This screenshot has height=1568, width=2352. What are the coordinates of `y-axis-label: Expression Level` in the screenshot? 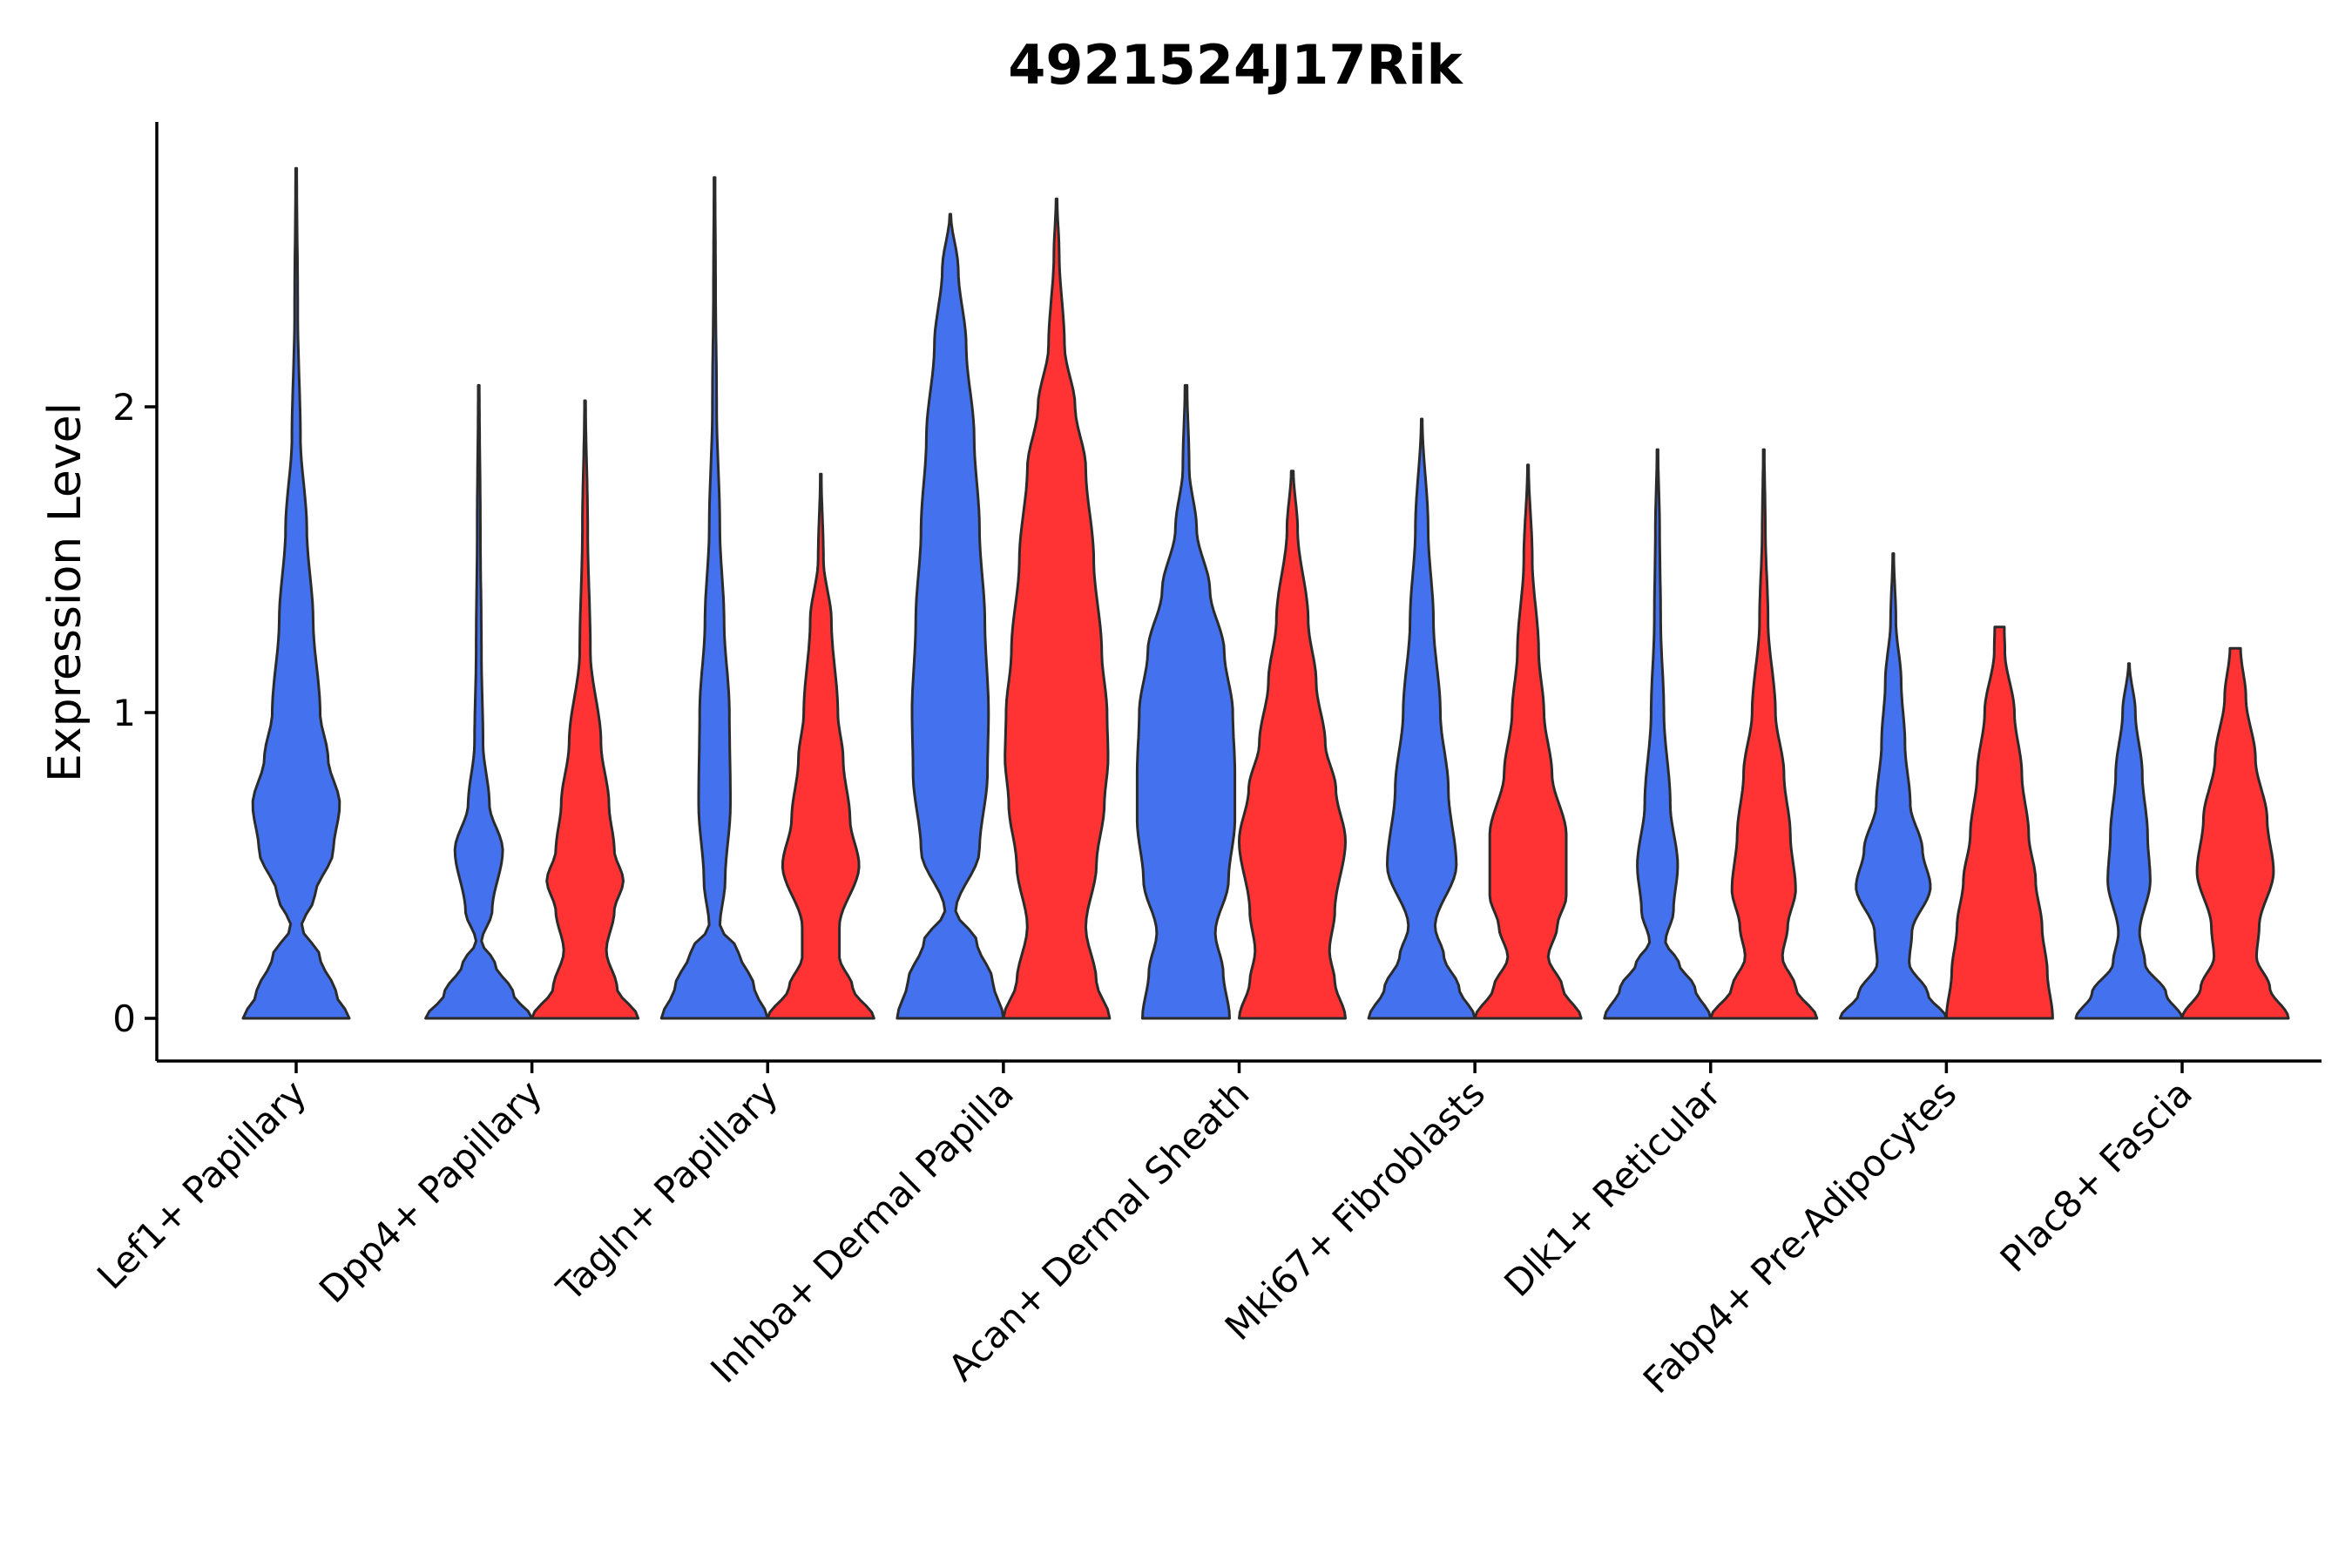 It's located at (65, 592).